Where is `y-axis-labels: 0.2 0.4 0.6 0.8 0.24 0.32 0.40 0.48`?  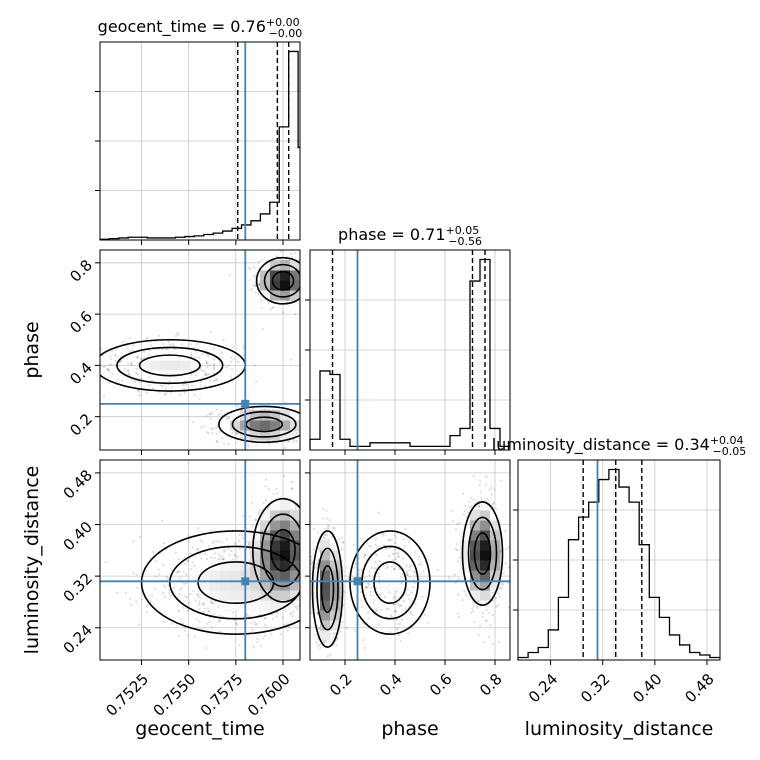 y-axis-labels: 0.2 0.4 0.6 0.8 0.24 0.32 0.40 0.48 is located at coordinates (78, 456).